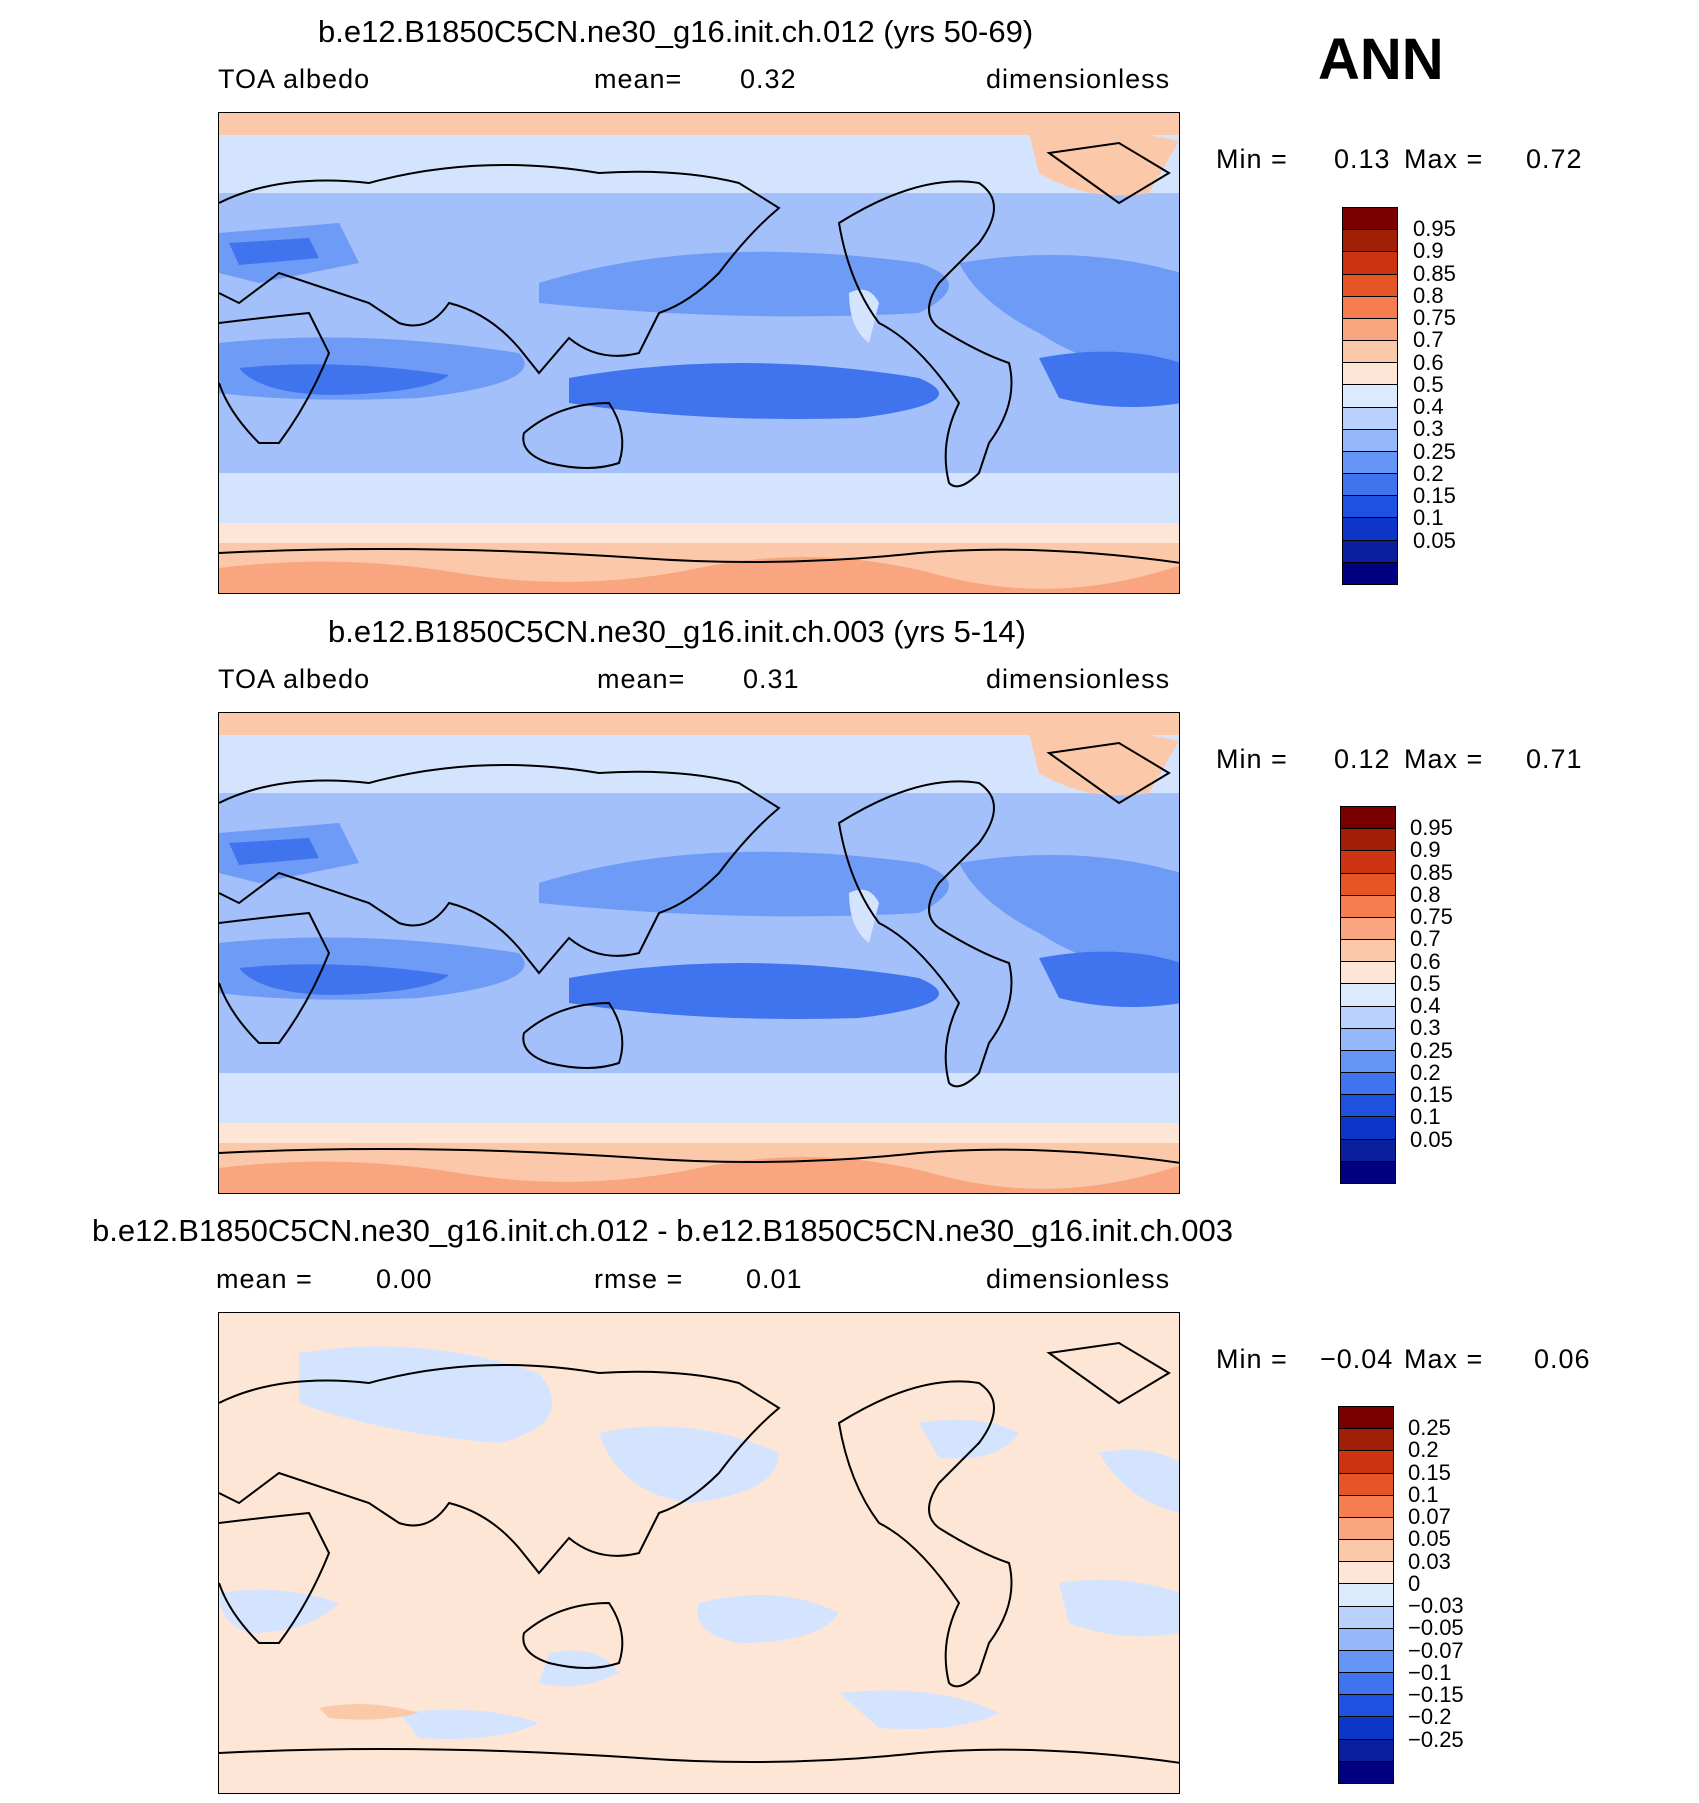 This screenshot has width=1699, height=1803. What do you see at coordinates (1434, 273) in the screenshot?
I see `colorbar-tick-label: 0.85` at bounding box center [1434, 273].